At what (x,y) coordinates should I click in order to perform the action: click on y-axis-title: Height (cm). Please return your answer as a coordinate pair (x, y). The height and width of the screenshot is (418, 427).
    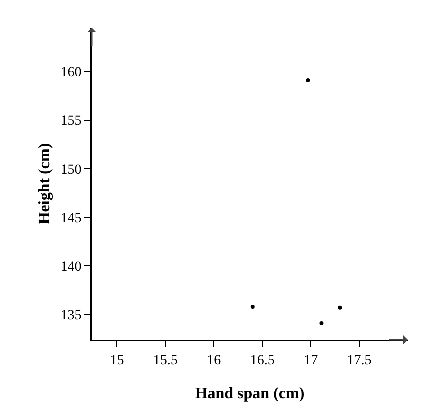
    Looking at the image, I should click on (45, 184).